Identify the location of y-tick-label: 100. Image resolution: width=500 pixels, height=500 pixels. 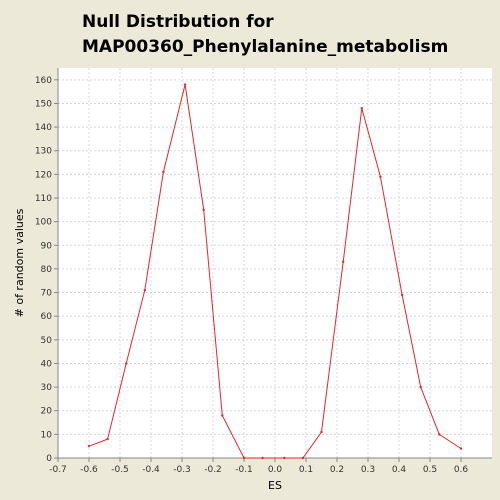
(43, 223).